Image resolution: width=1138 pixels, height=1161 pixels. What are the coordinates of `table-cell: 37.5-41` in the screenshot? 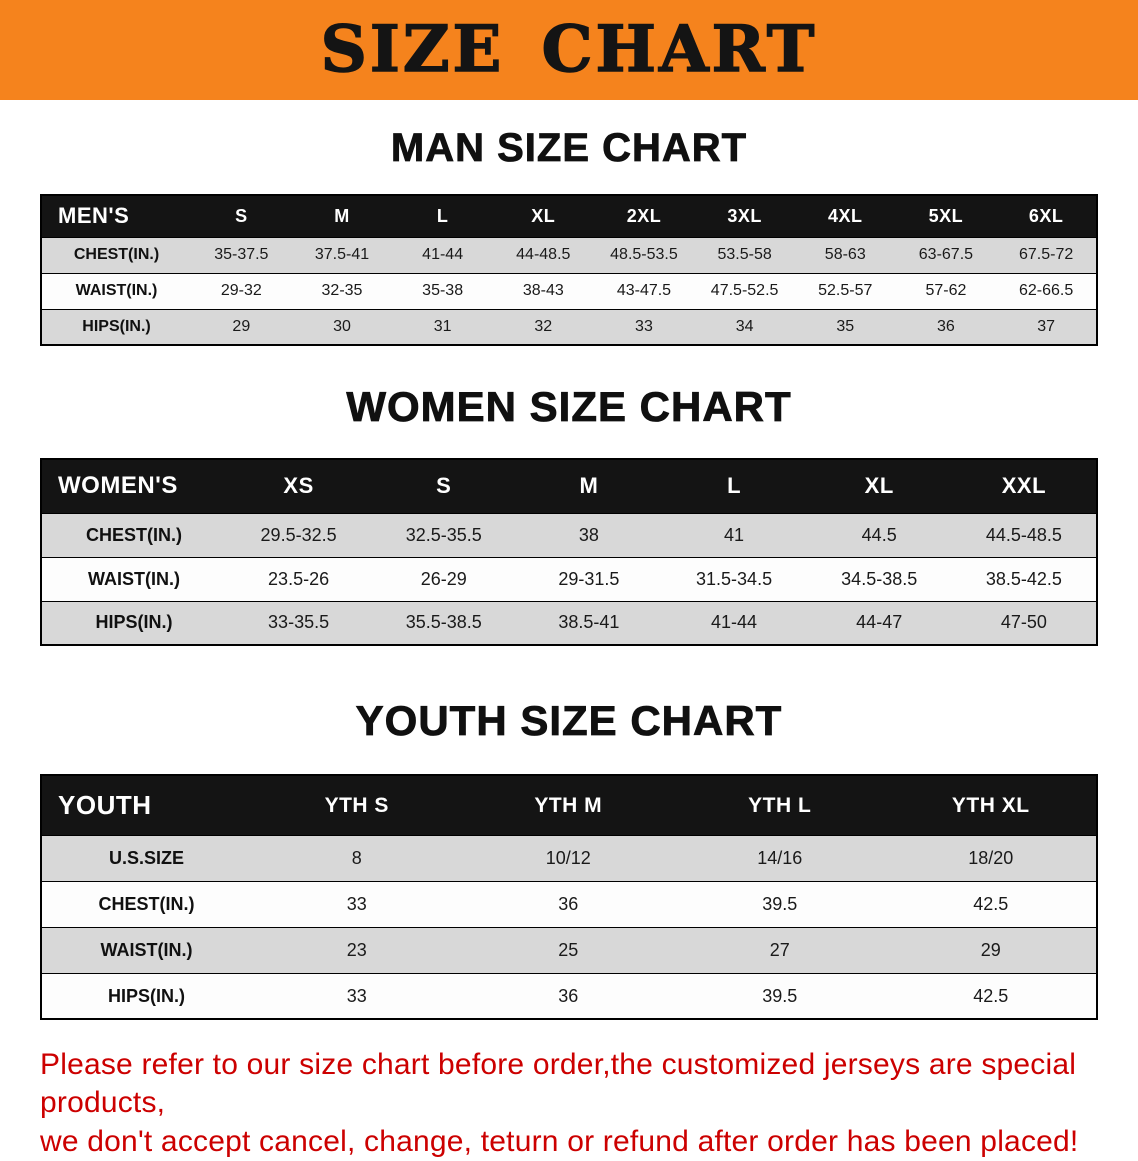 It's located at (342, 255).